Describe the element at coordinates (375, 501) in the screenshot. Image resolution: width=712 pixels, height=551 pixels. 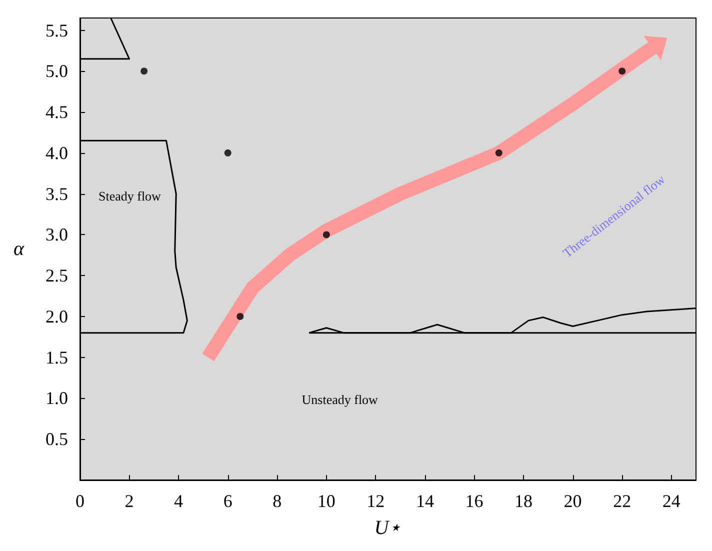
I see `x-tick-label: 12` at that location.